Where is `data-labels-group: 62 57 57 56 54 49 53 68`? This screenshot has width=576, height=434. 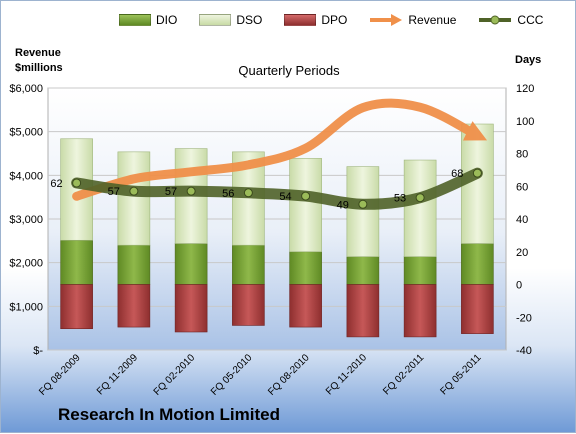
data-labels-group: 62 57 57 56 54 49 53 68 is located at coordinates (256, 189).